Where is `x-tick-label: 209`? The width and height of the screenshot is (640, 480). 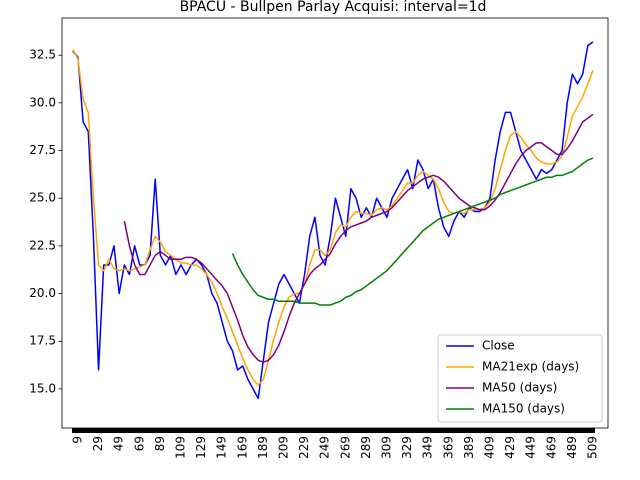 x-tick-label: 209 is located at coordinates (283, 447).